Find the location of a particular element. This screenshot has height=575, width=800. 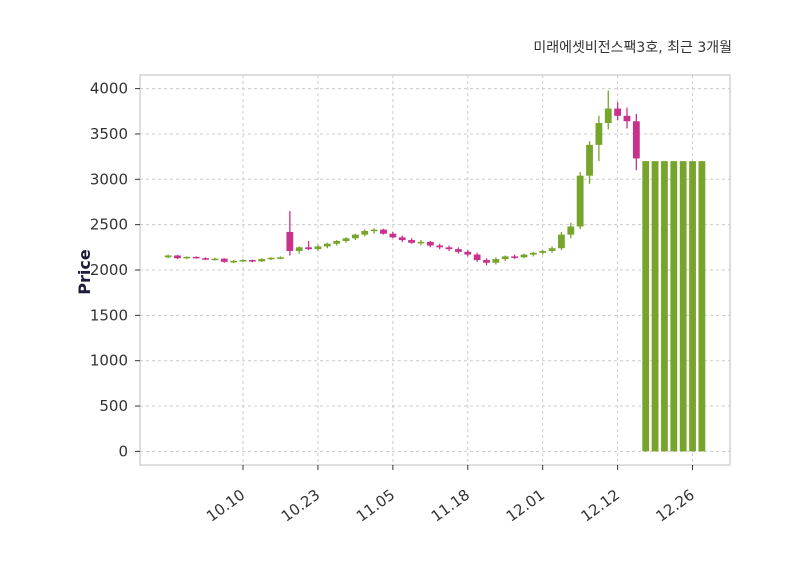

svg-text: 4000 is located at coordinates (109, 89).